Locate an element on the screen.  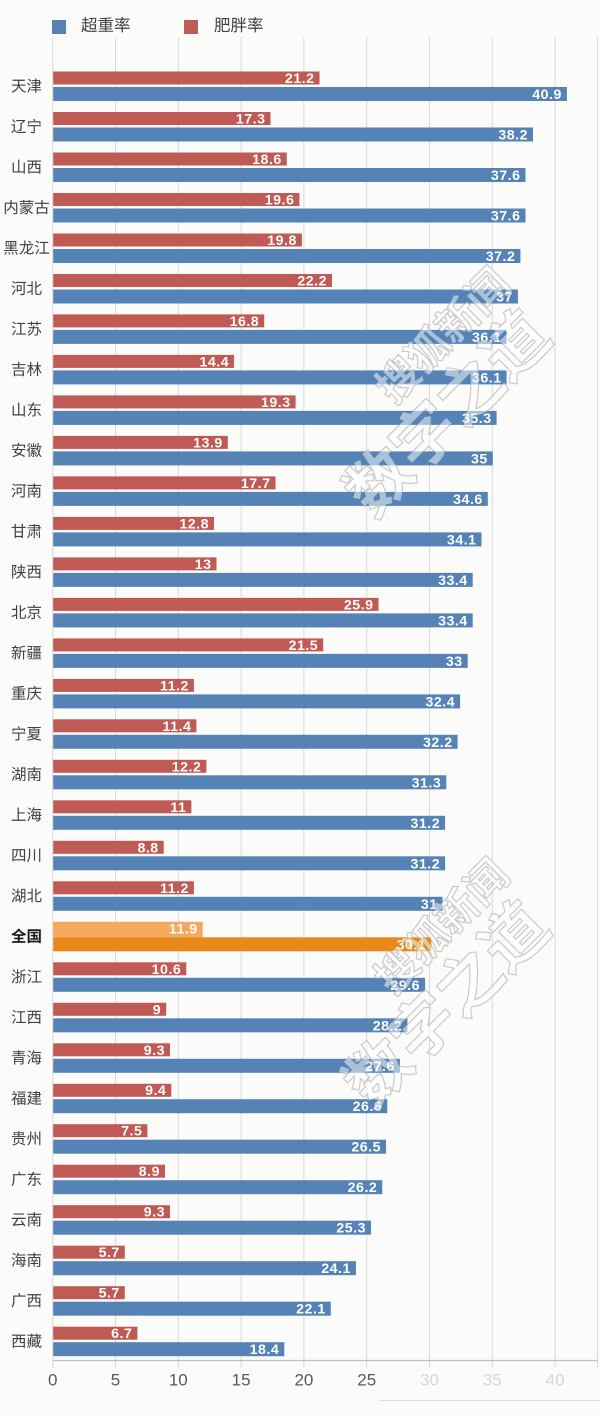
svg-text: 22.1 is located at coordinates (311, 1310).